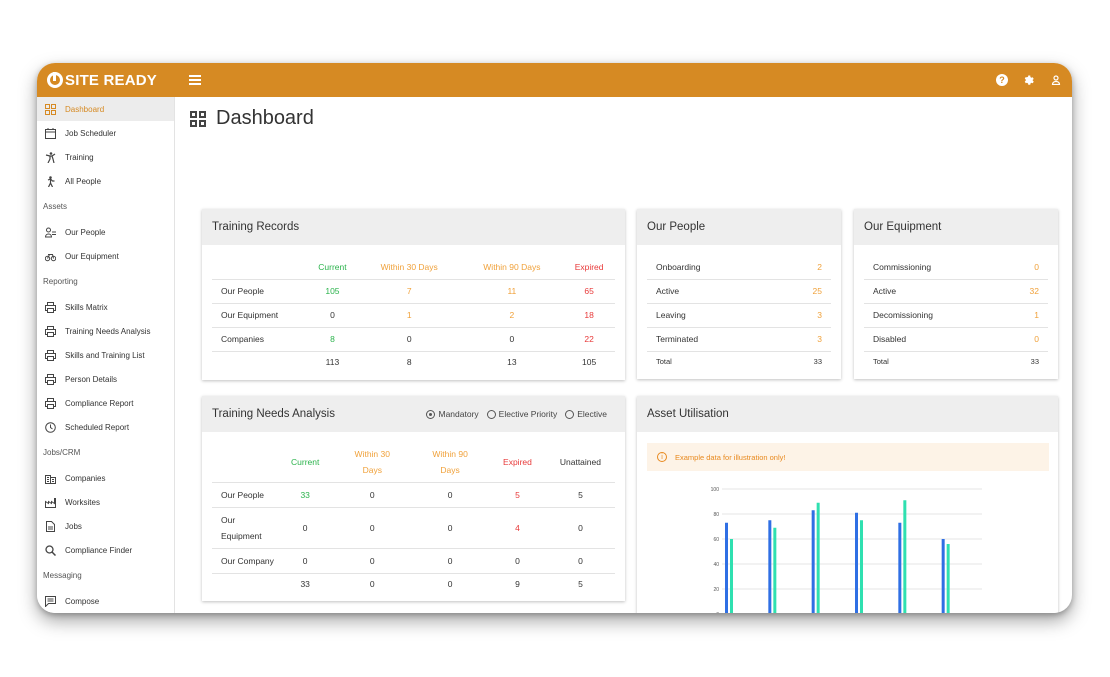  I want to click on table-row: Our Equipment 0 0 0 4 0, so click(413, 527).